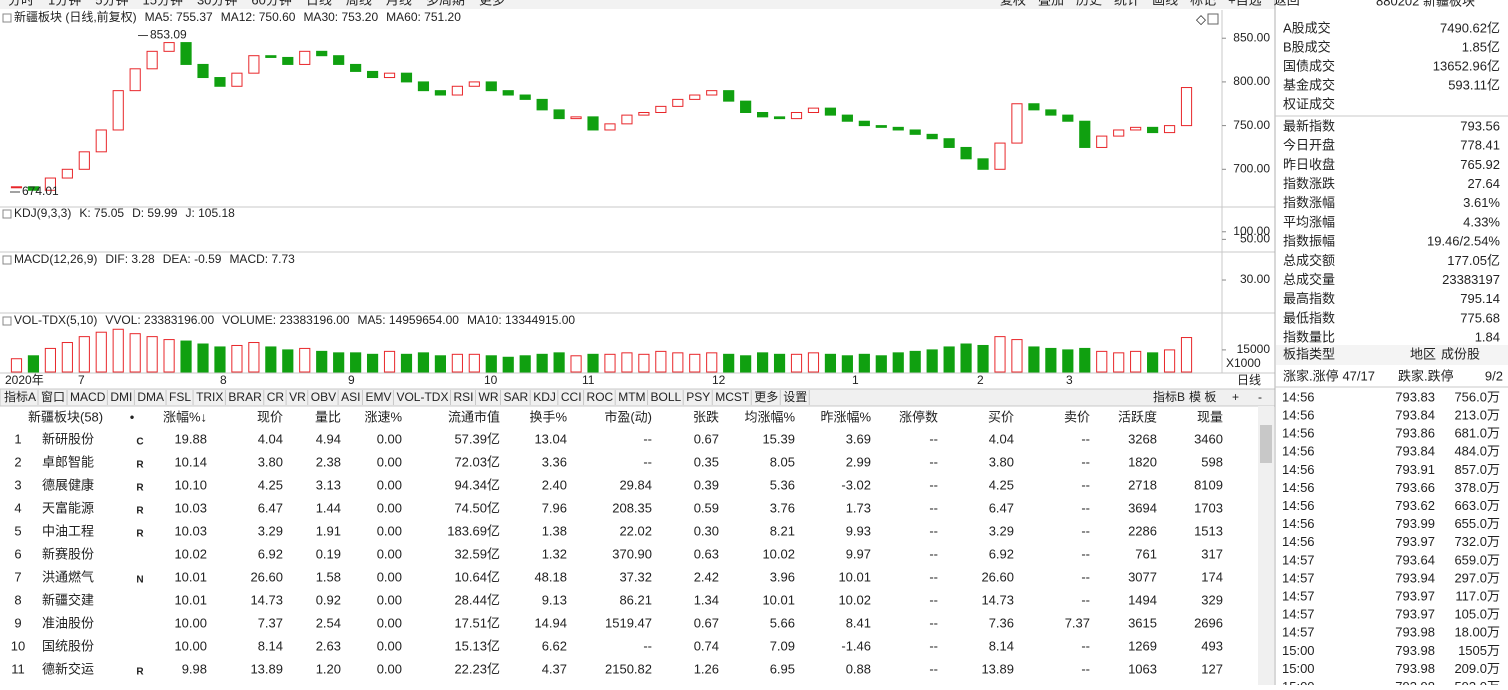 The width and height of the screenshot is (1508, 690). Describe the element at coordinates (1165, 3) in the screenshot. I see `tool-button: 画线` at that location.